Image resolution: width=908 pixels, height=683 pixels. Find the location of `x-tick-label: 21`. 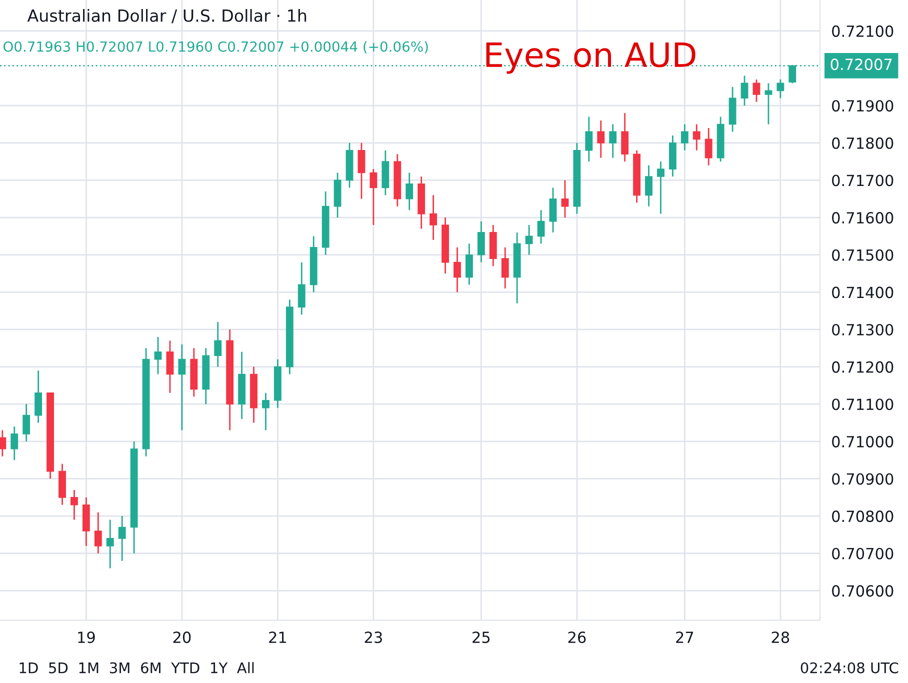

x-tick-label: 21 is located at coordinates (277, 637).